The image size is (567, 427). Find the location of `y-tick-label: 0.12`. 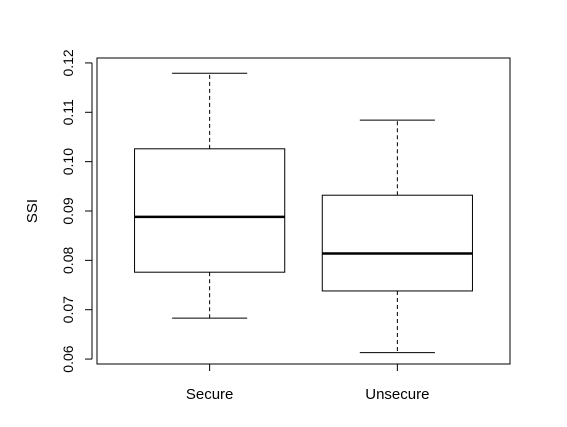

y-tick-label: 0.12 is located at coordinates (68, 62).